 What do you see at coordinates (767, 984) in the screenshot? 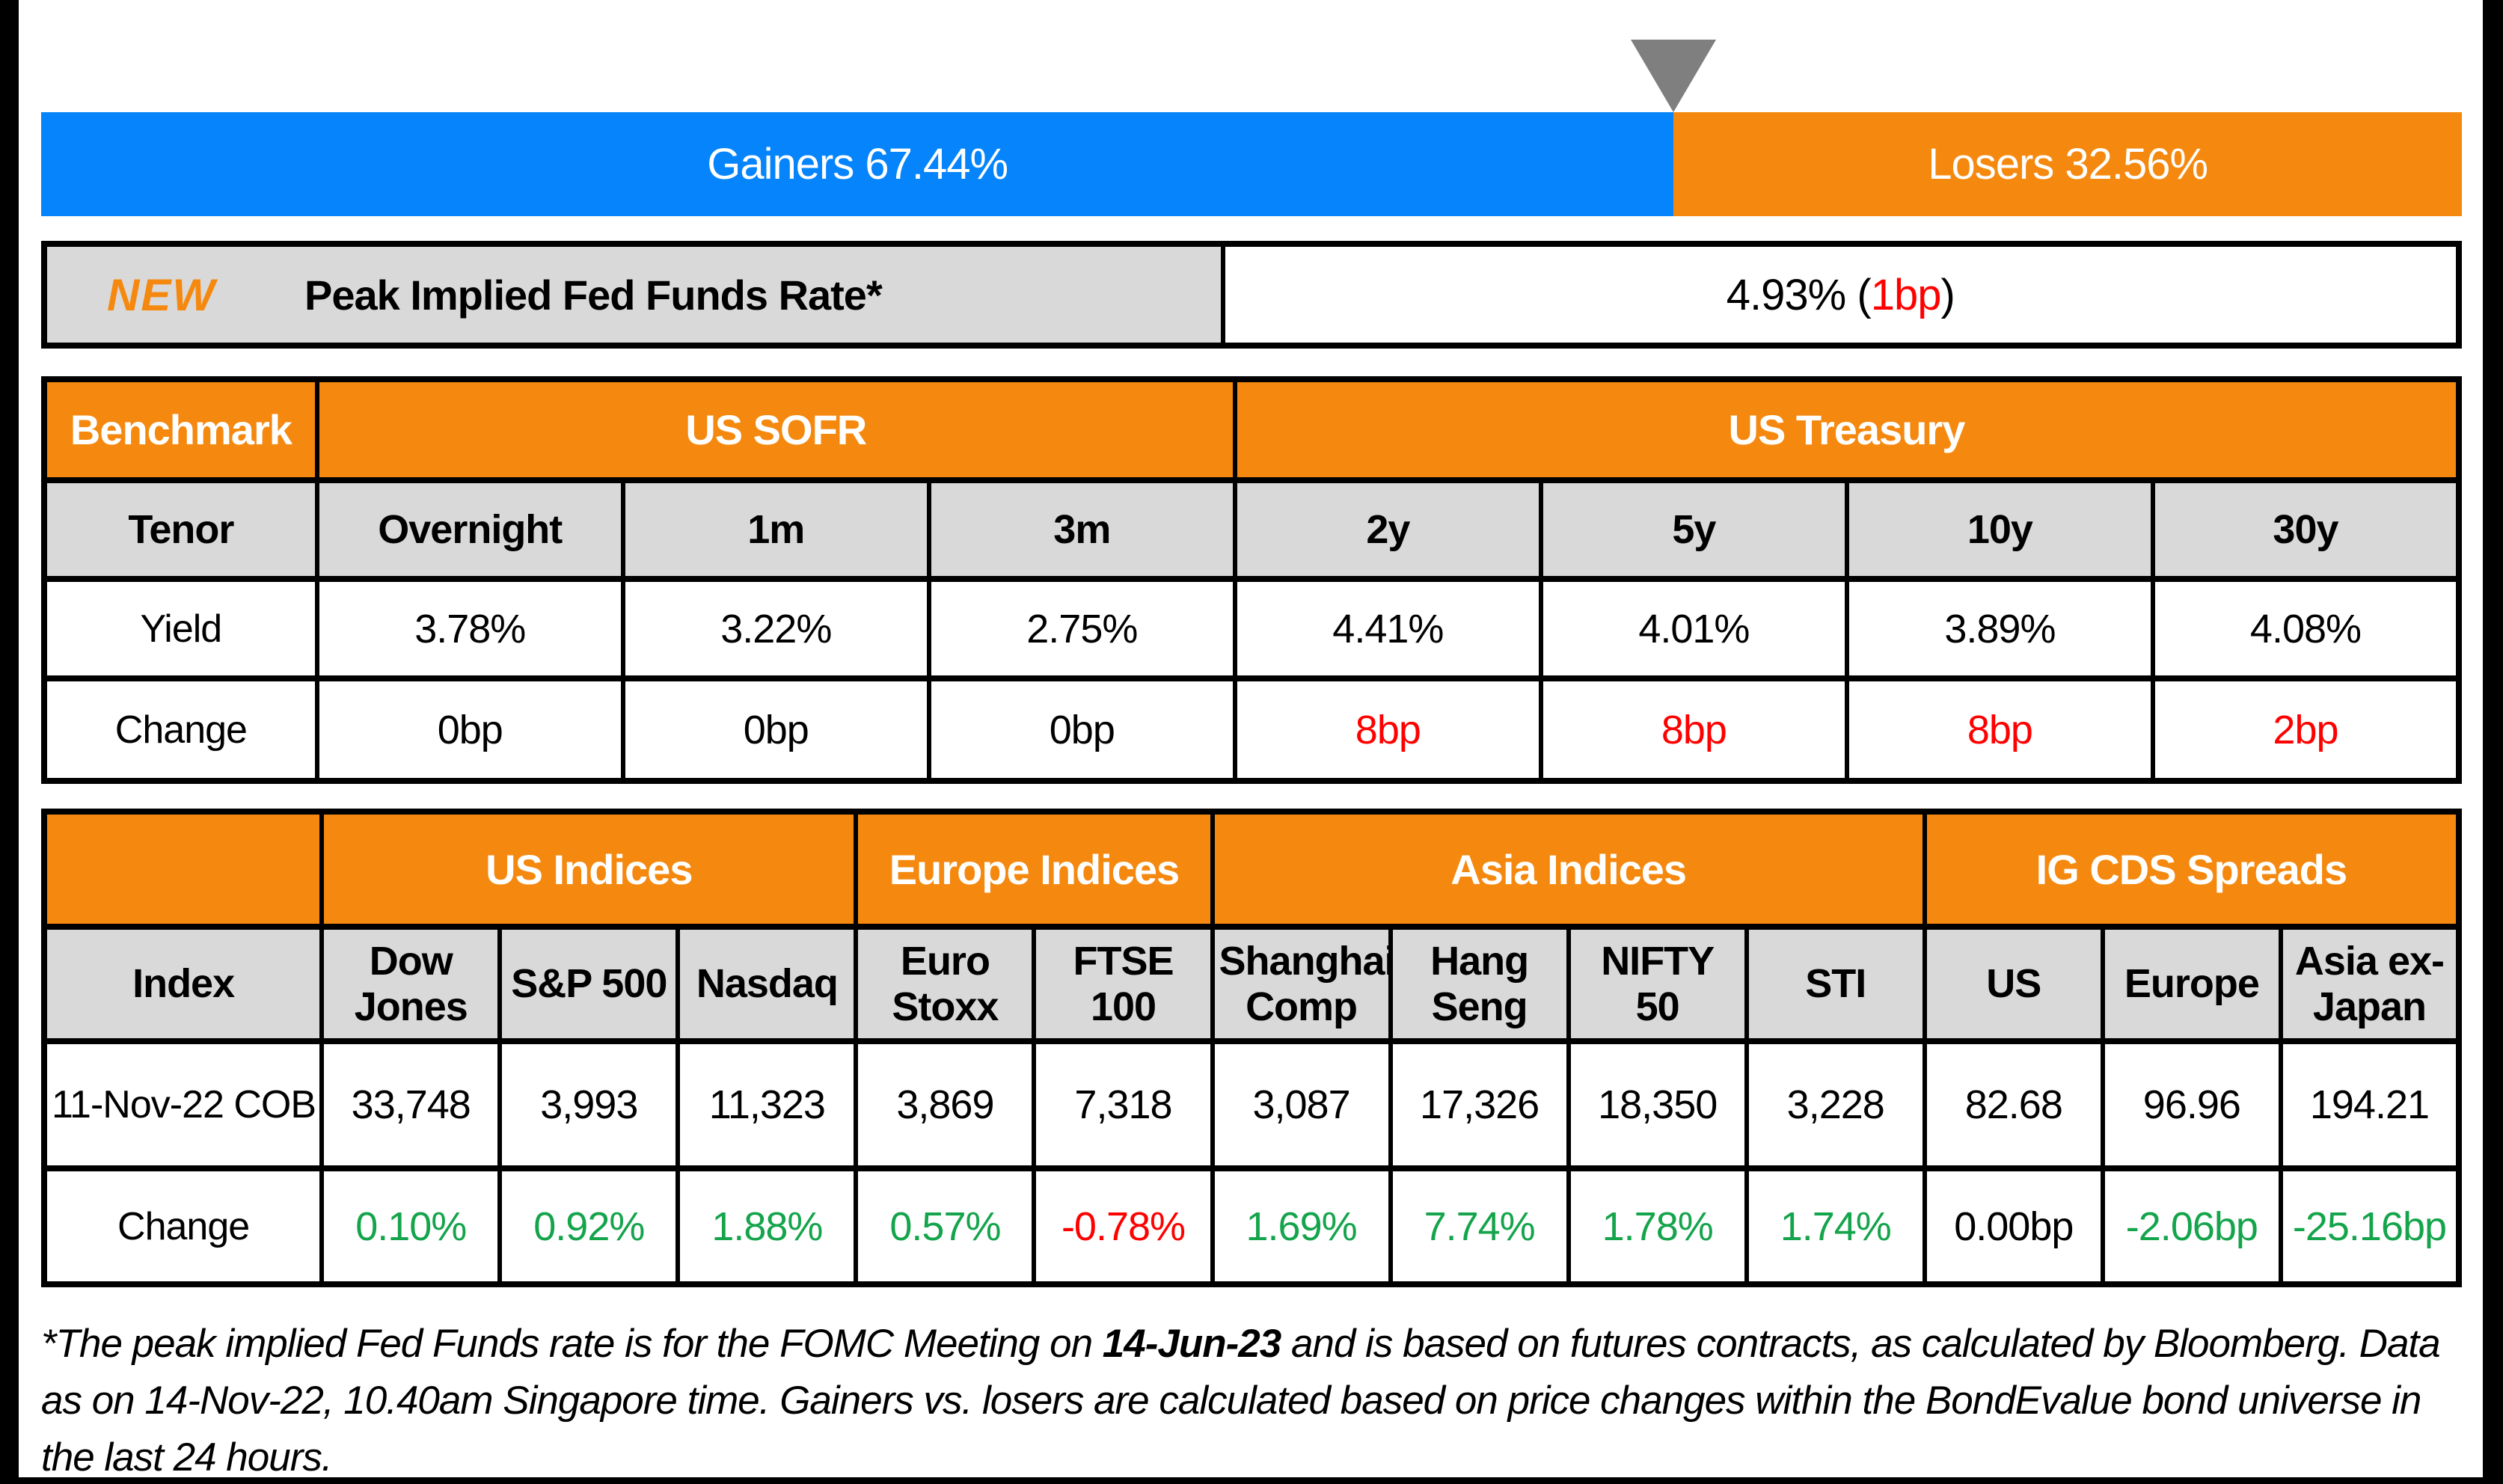
I see `index-name-cell: Nasdaq` at bounding box center [767, 984].